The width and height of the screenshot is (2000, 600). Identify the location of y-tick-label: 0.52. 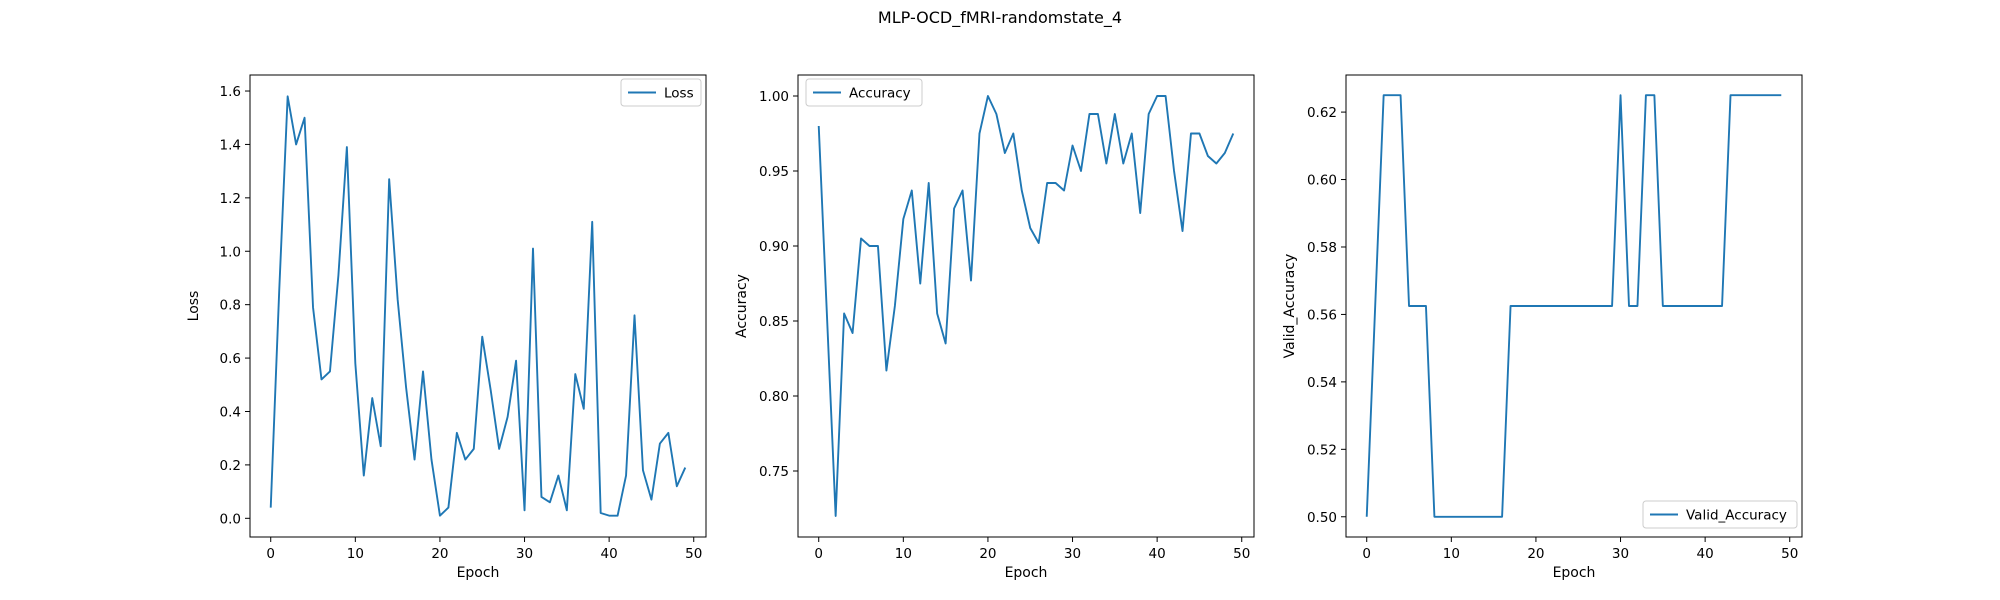
(1322, 450).